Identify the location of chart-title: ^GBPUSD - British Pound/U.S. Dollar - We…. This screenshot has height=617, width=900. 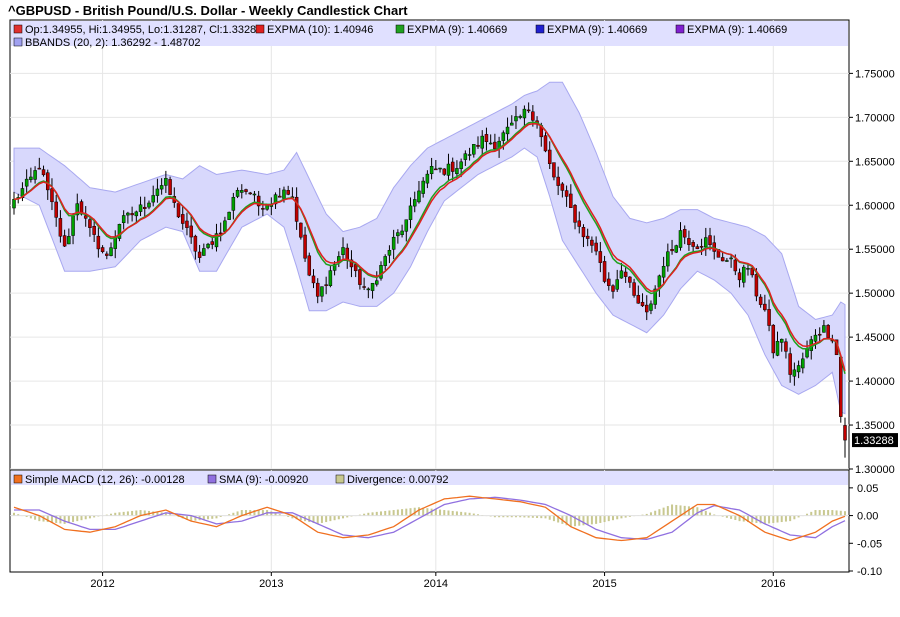
(208, 10).